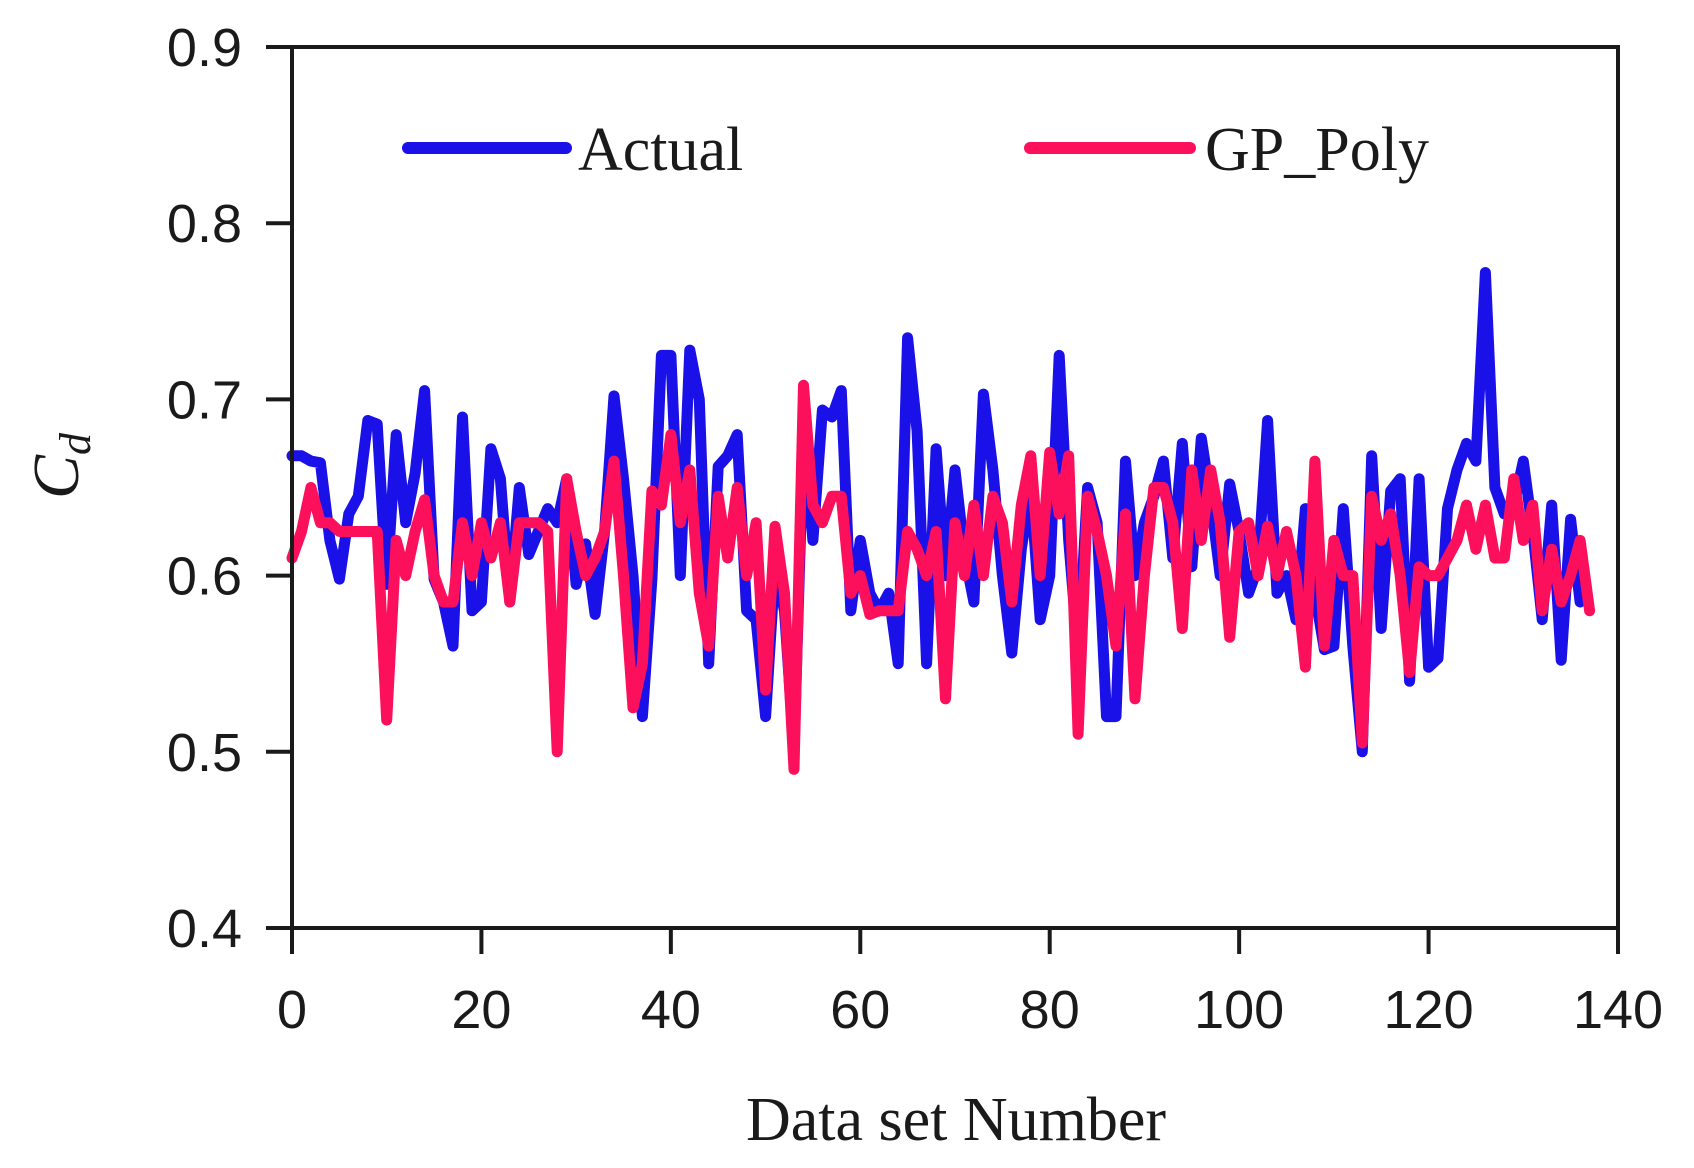 This screenshot has height=1168, width=1694. What do you see at coordinates (204, 224) in the screenshot?
I see `y-tick-label: 0.8` at bounding box center [204, 224].